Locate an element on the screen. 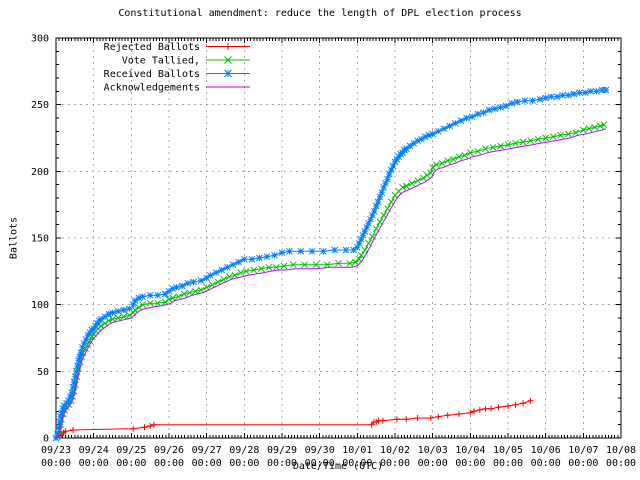  legend-label: Vote Tallied, is located at coordinates (161, 61).